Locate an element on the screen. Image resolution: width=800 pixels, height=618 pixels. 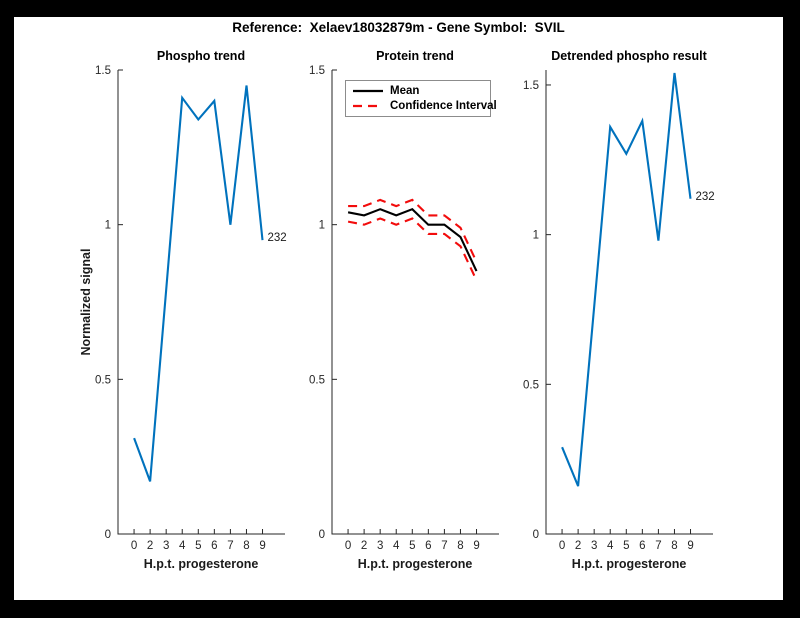
ci-dashed-line-swatch-icon is located at coordinates (368, 106).